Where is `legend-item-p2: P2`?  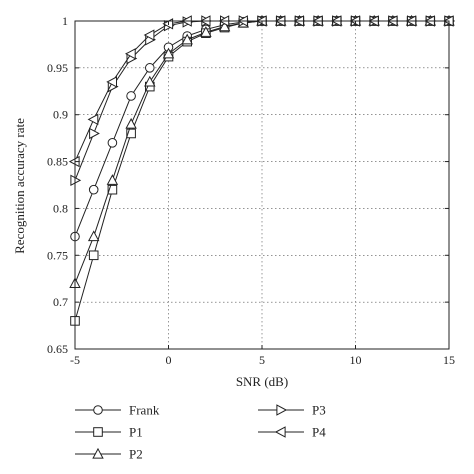
legend-item-p2: P2 is located at coordinates (109, 454).